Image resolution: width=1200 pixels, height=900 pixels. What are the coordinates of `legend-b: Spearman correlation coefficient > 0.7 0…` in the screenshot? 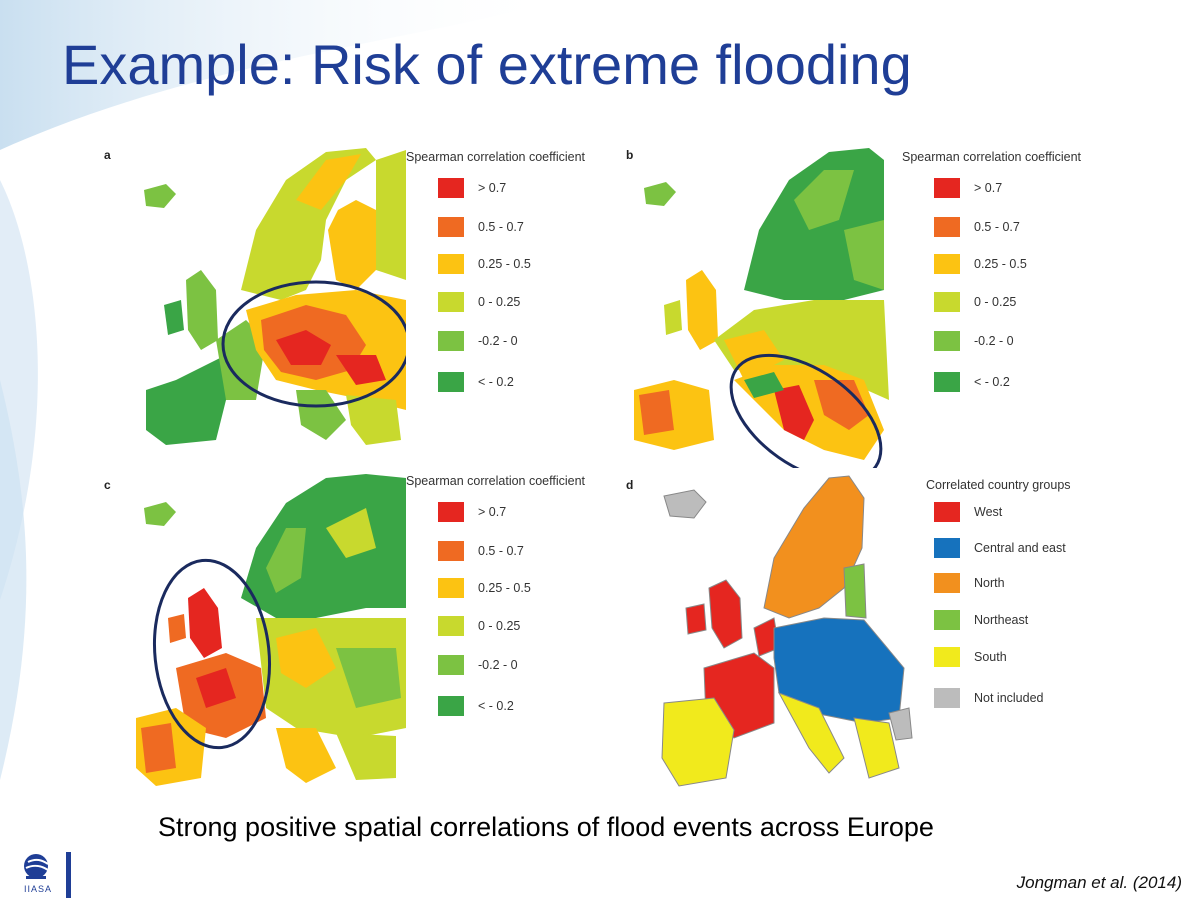 It's located at (1016, 280).